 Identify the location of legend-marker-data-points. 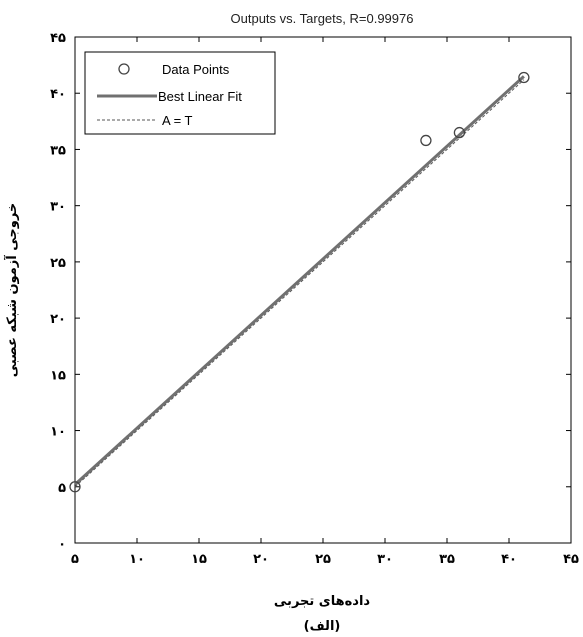
(124, 69).